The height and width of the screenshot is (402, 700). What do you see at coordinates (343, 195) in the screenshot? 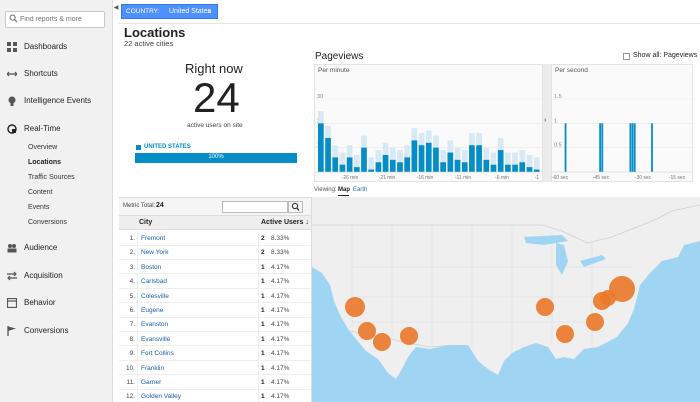
I see `view-map-underline` at bounding box center [343, 195].